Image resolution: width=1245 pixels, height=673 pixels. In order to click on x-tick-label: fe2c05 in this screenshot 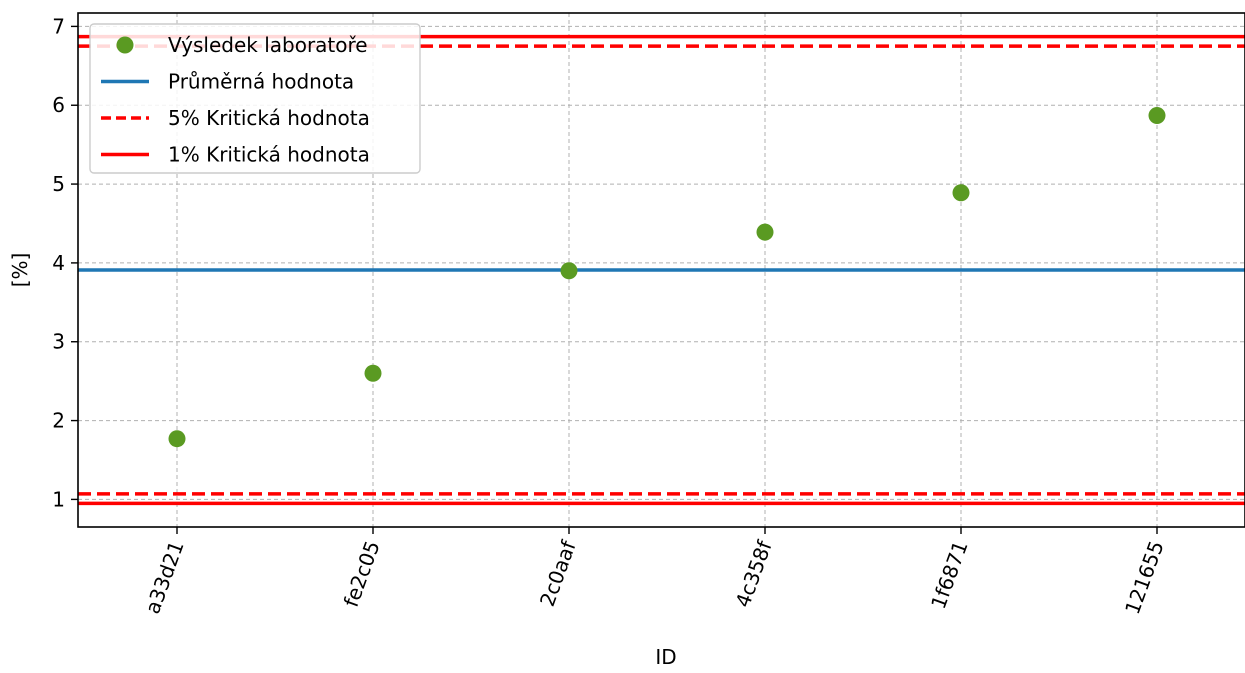, I will do `click(362, 574)`.